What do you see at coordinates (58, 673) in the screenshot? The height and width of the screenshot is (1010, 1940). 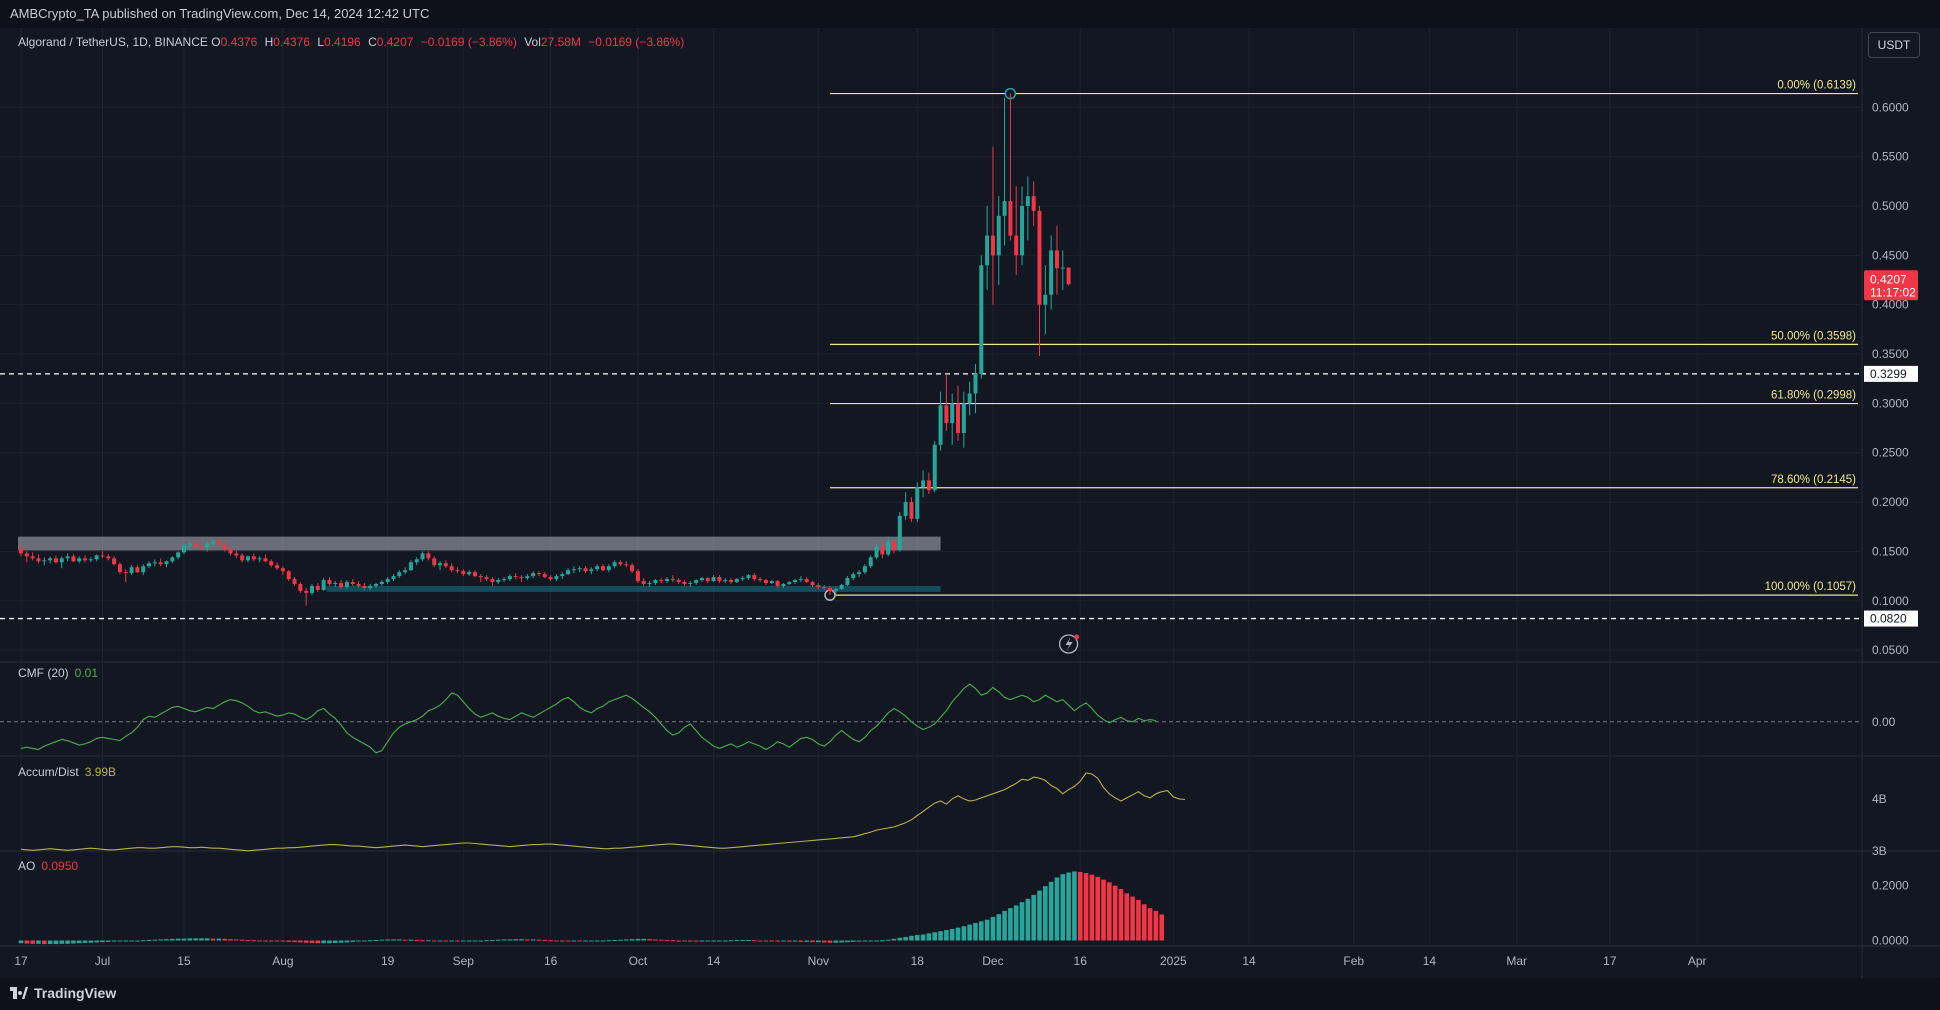 I see `cmf-legend: CMF (20) 0.01` at bounding box center [58, 673].